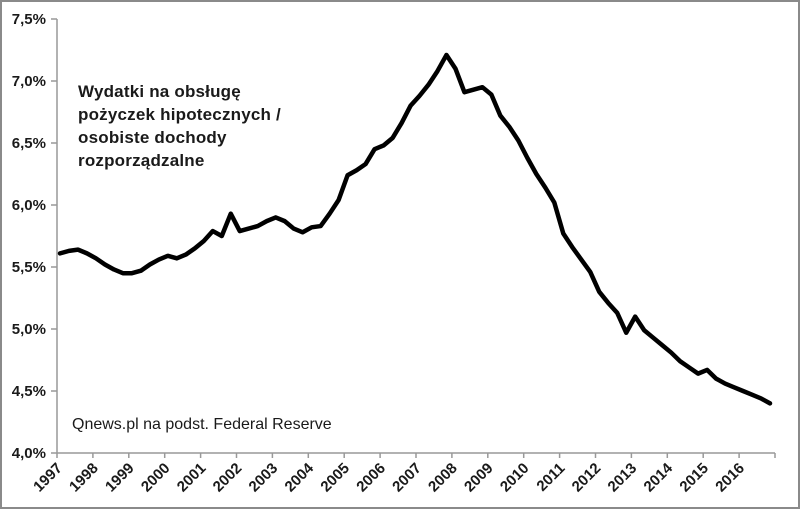 The image size is (800, 509). I want to click on x-tick-label: 1999, so click(120, 478).